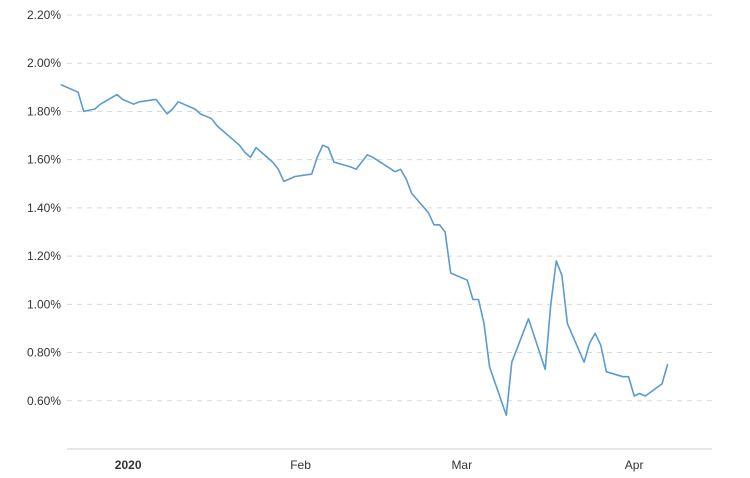 The height and width of the screenshot is (478, 750). I want to click on x-axis: 2020 Feb Mar Apr, so click(389, 460).